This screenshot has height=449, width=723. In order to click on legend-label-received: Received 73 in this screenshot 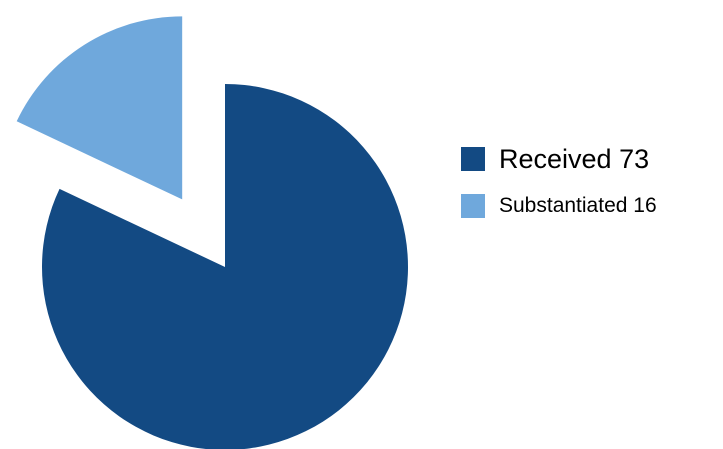, I will do `click(574, 158)`.